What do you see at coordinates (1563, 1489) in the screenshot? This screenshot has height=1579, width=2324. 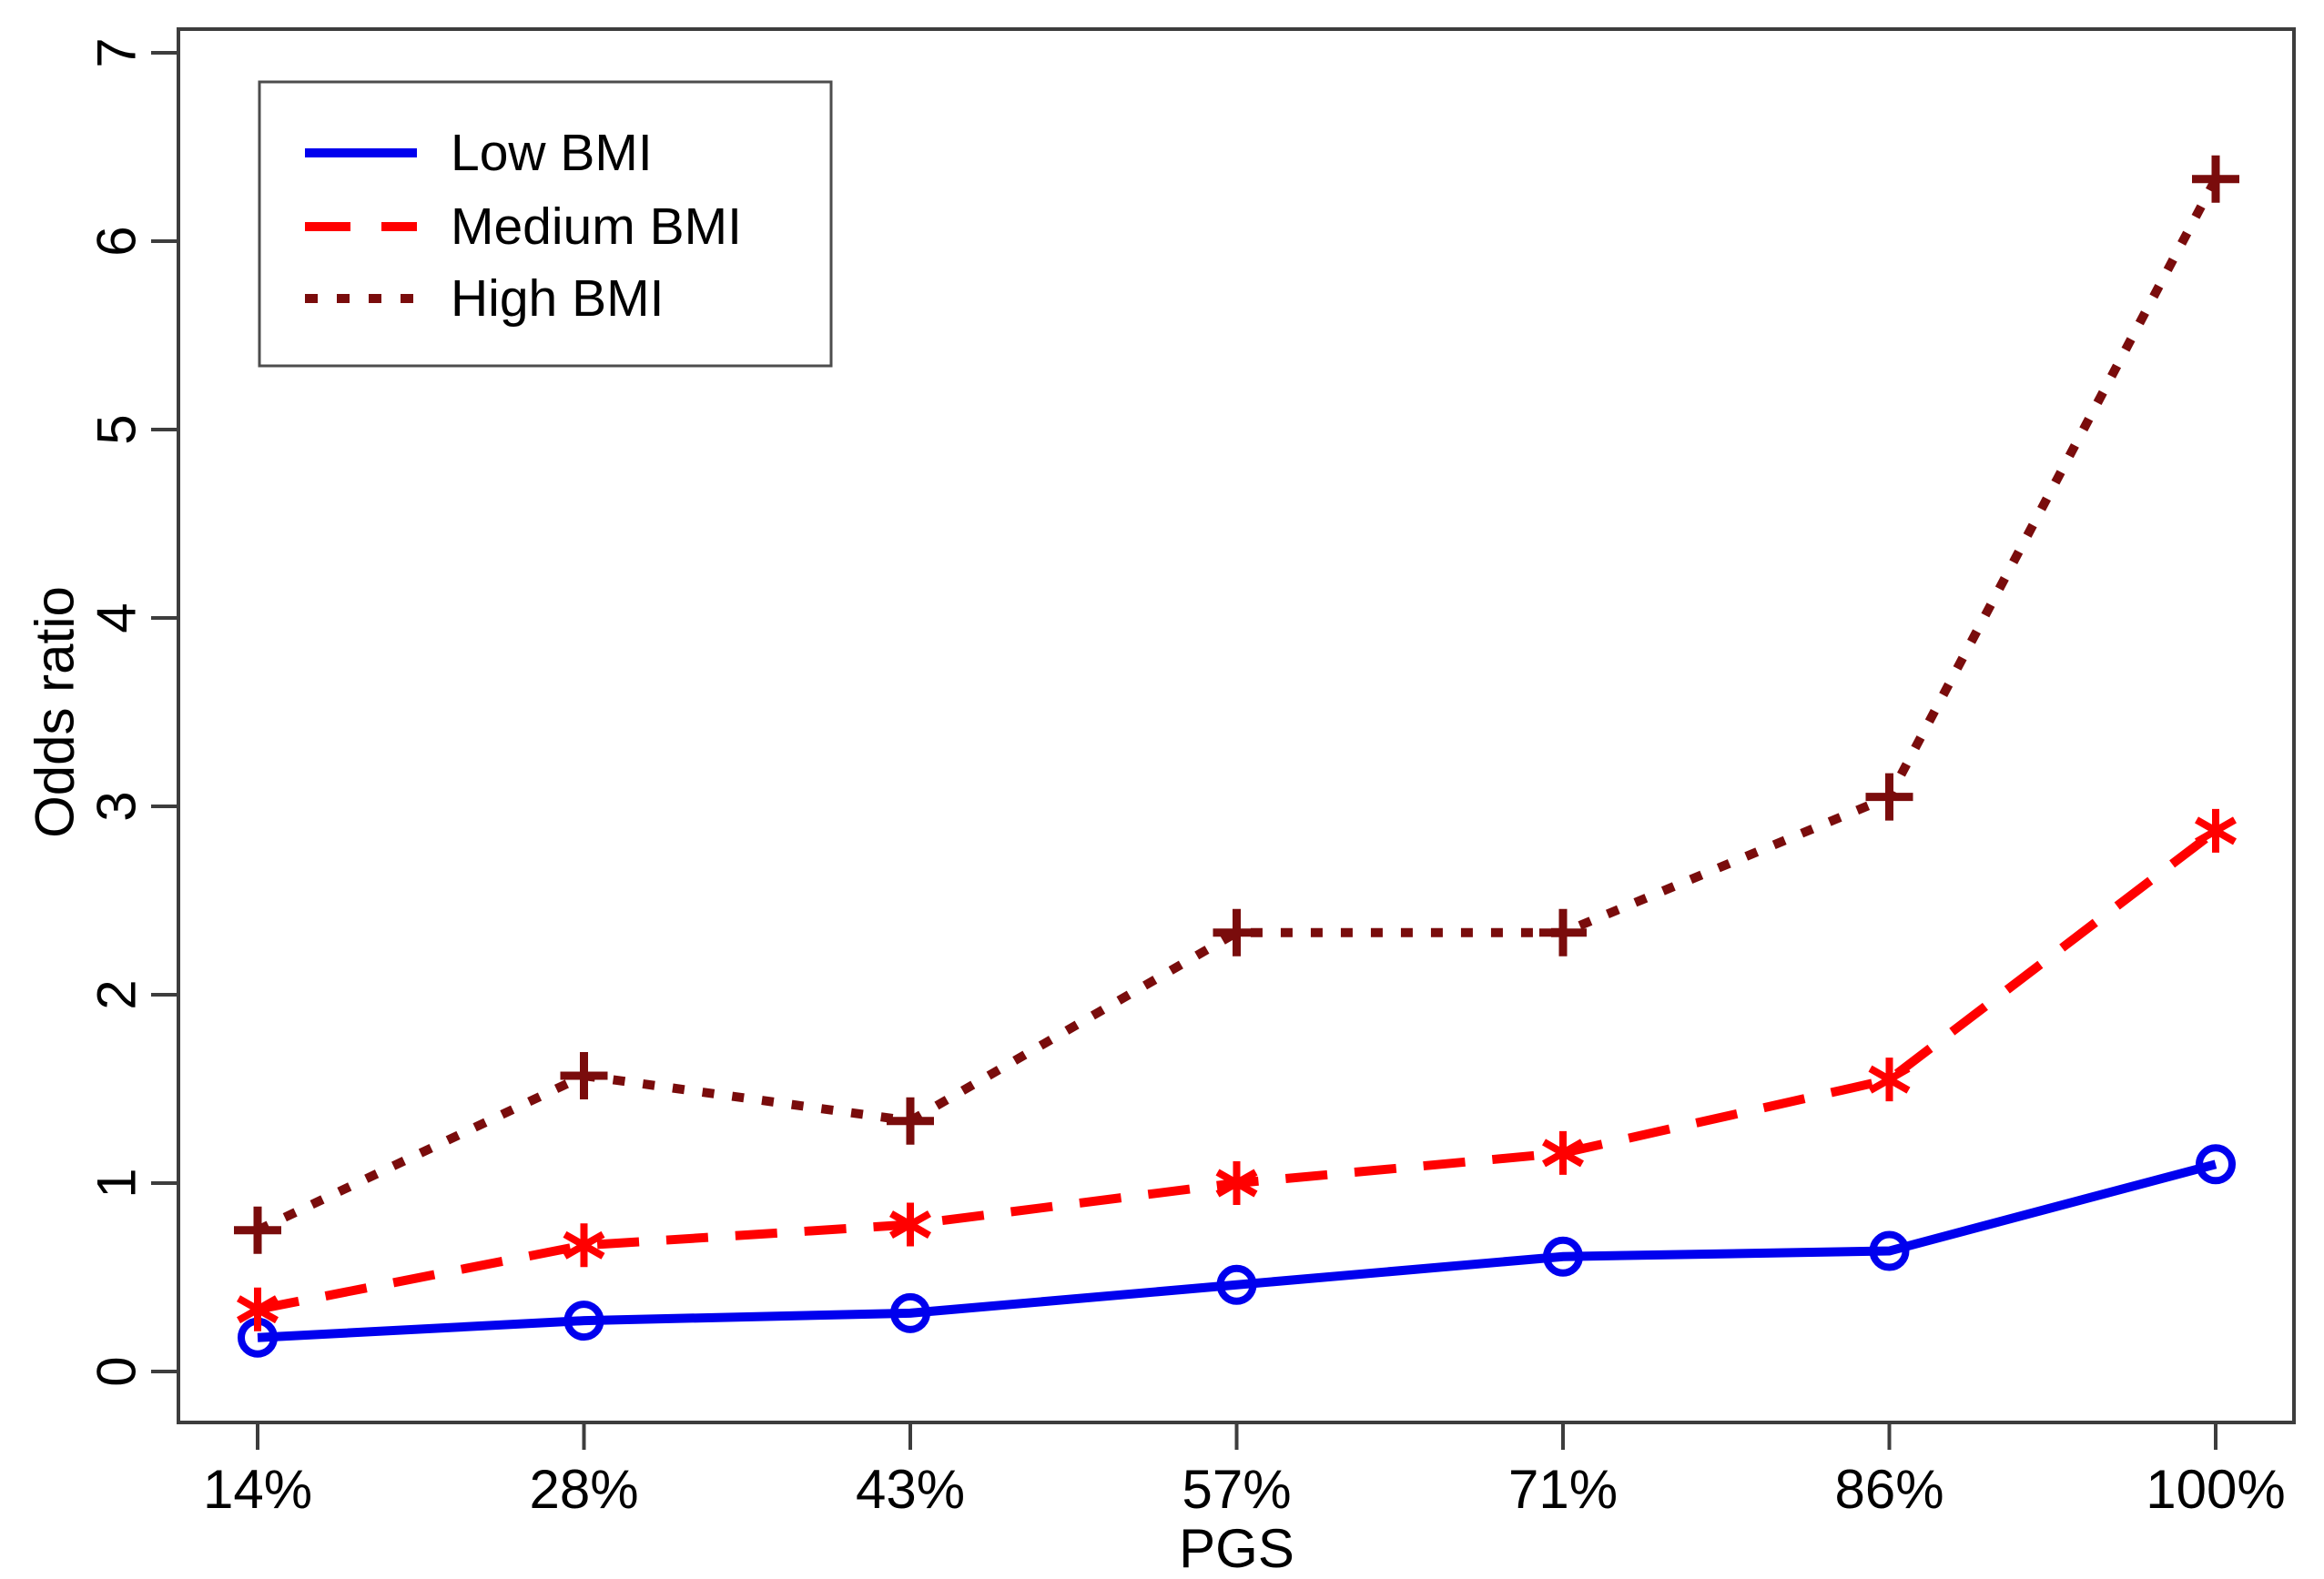 I see `x-tick-label: 71%` at bounding box center [1563, 1489].